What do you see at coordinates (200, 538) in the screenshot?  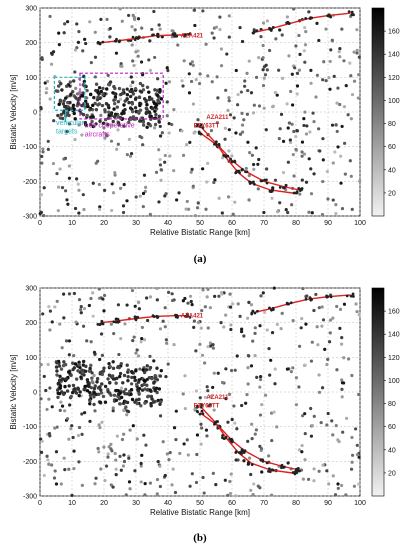 I see `panel-label: (b)` at bounding box center [200, 538].